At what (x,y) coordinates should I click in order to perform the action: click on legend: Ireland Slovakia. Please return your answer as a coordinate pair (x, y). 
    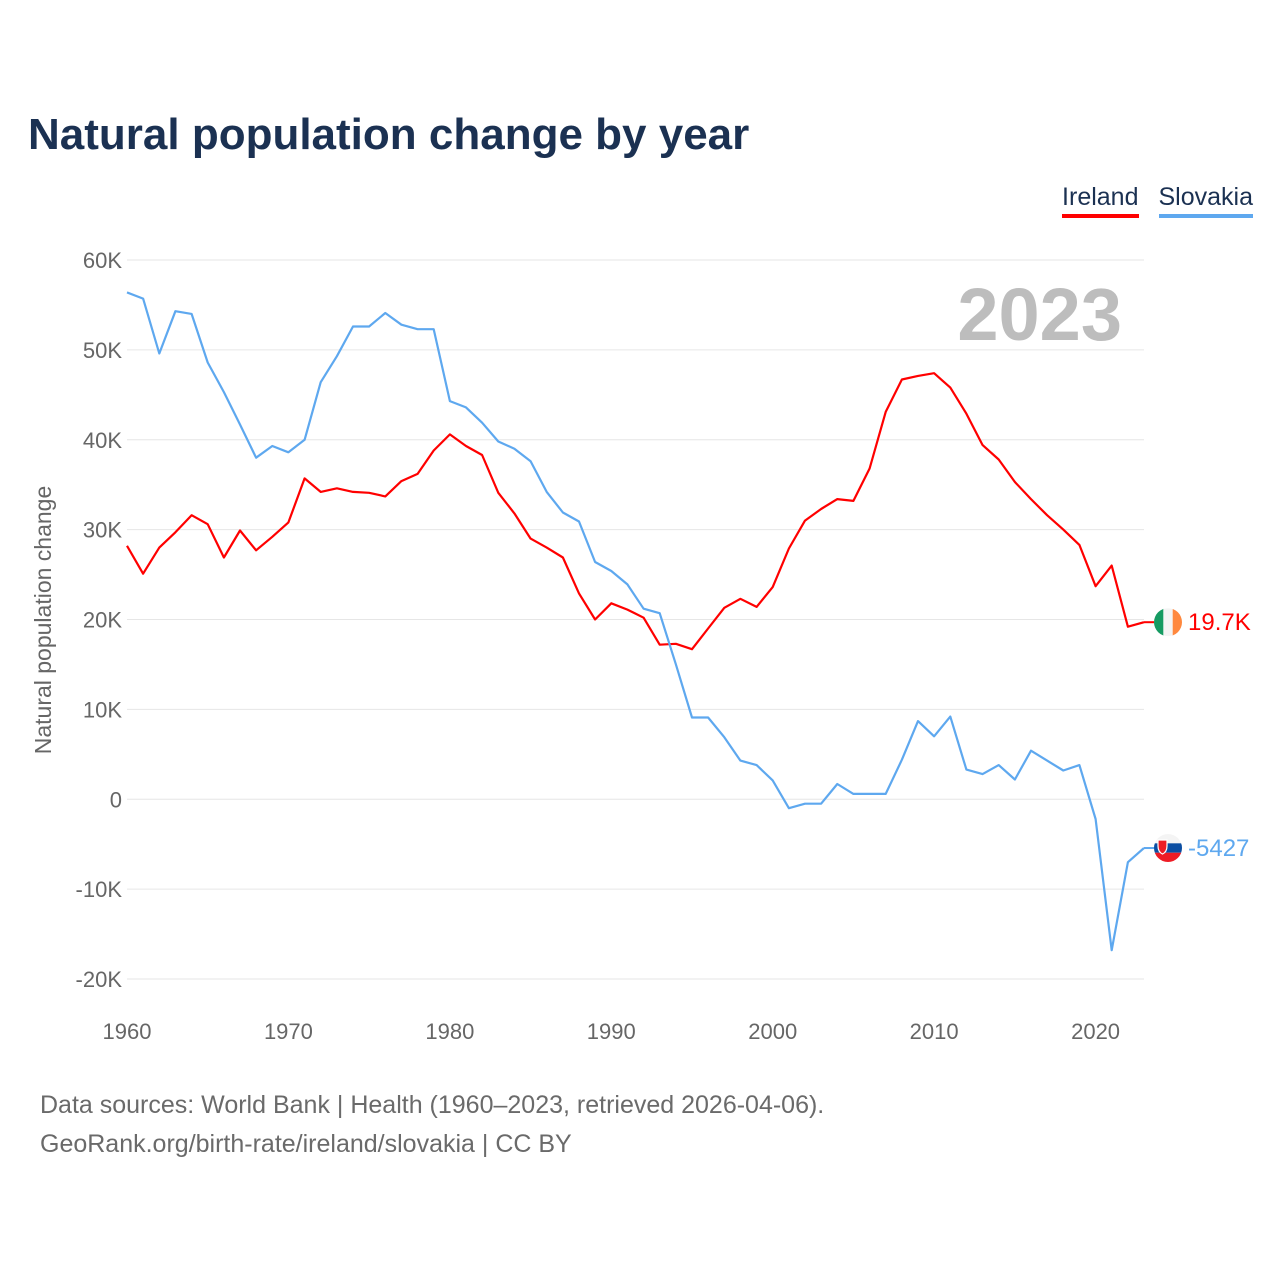
    Looking at the image, I should click on (1157, 200).